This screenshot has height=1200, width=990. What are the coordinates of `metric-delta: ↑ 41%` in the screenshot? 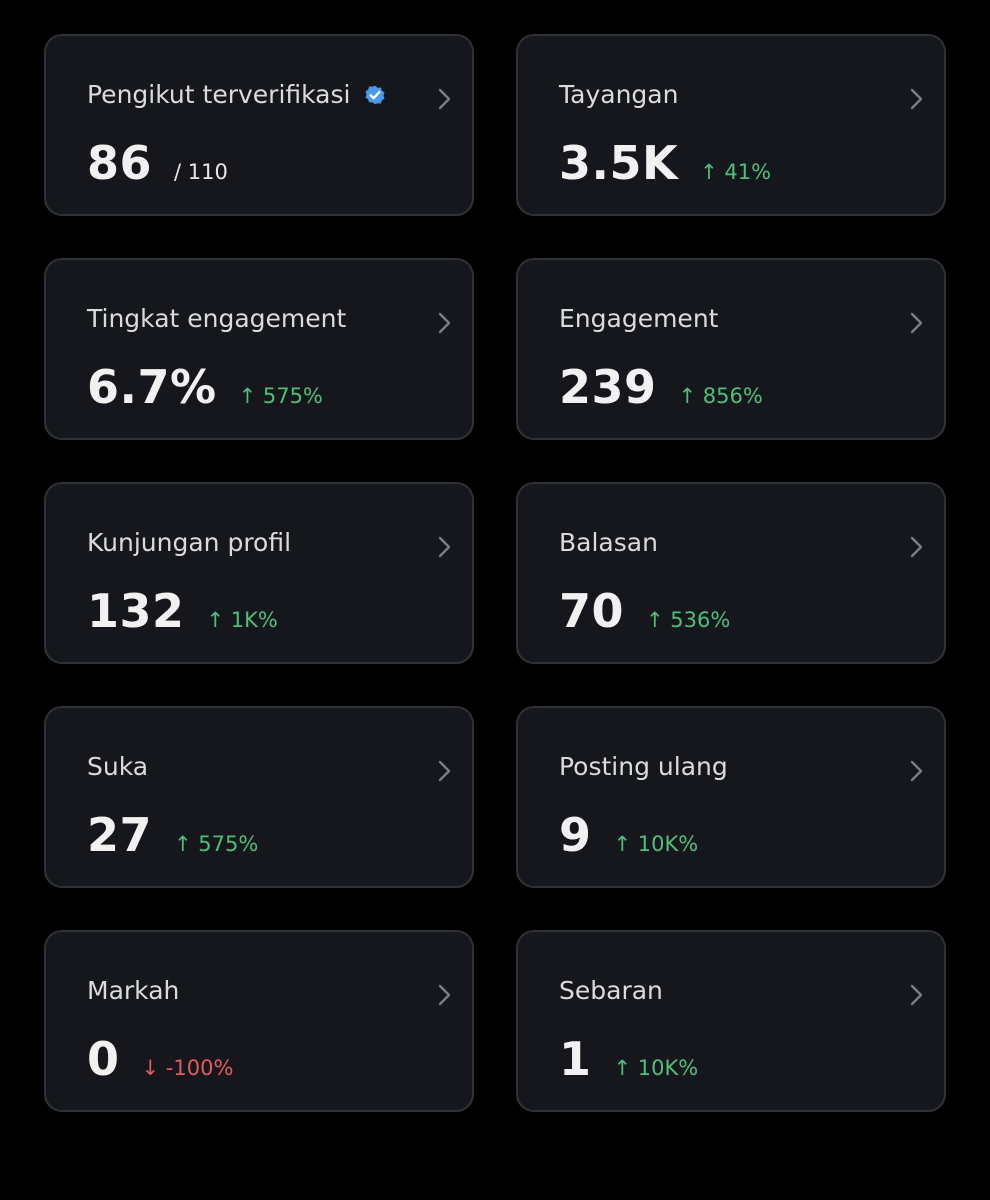 It's located at (736, 172).